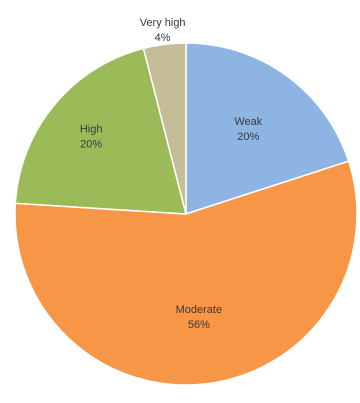 The height and width of the screenshot is (403, 360). What do you see at coordinates (199, 317) in the screenshot?
I see `data-label-moderate: Moderate 56%` at bounding box center [199, 317].